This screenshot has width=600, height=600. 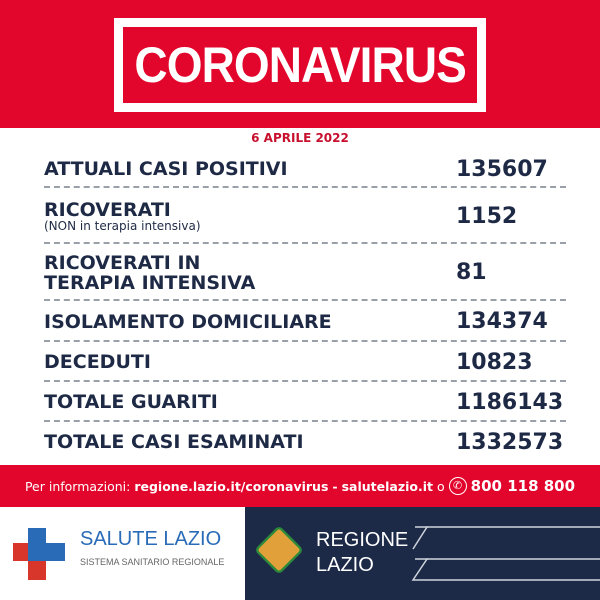 I want to click on info-or: o, so click(x=441, y=486).